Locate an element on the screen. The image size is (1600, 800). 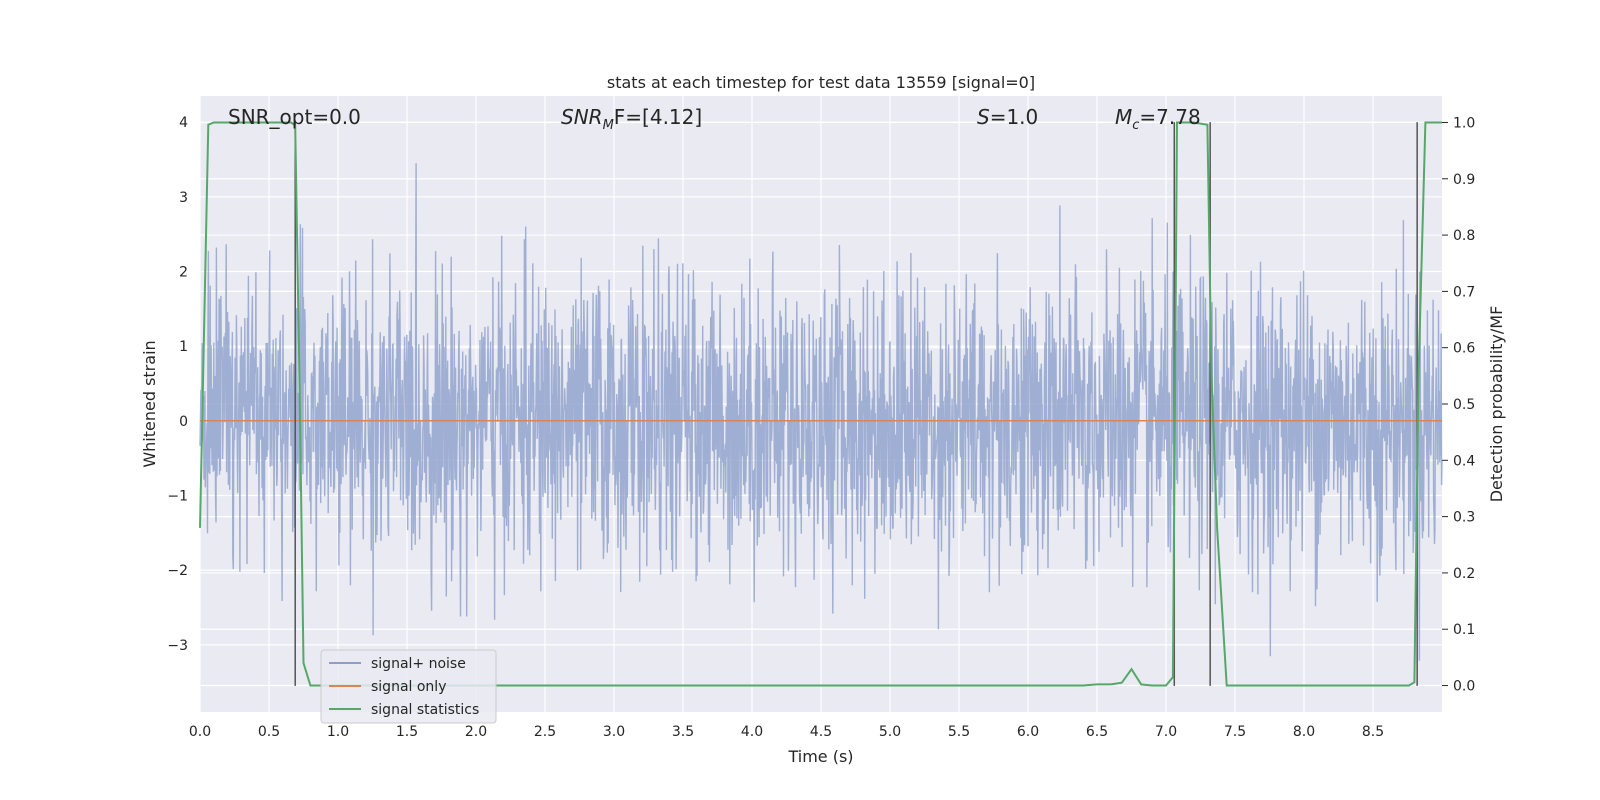
x-tick-label: 2.0 is located at coordinates (476, 732).